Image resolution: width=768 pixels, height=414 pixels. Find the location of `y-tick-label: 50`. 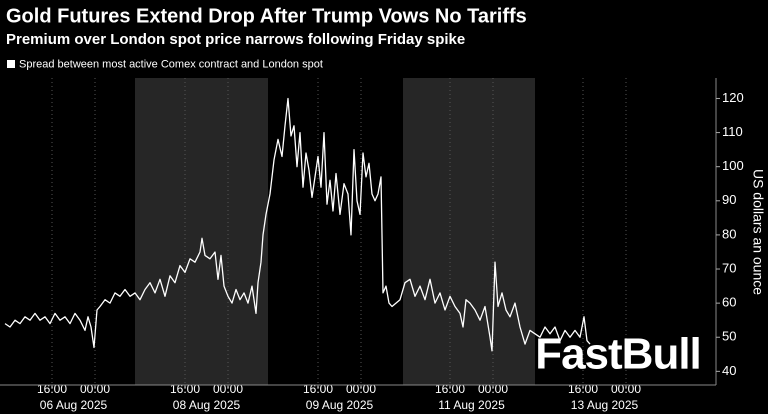

y-tick-label: 50 is located at coordinates (729, 336).